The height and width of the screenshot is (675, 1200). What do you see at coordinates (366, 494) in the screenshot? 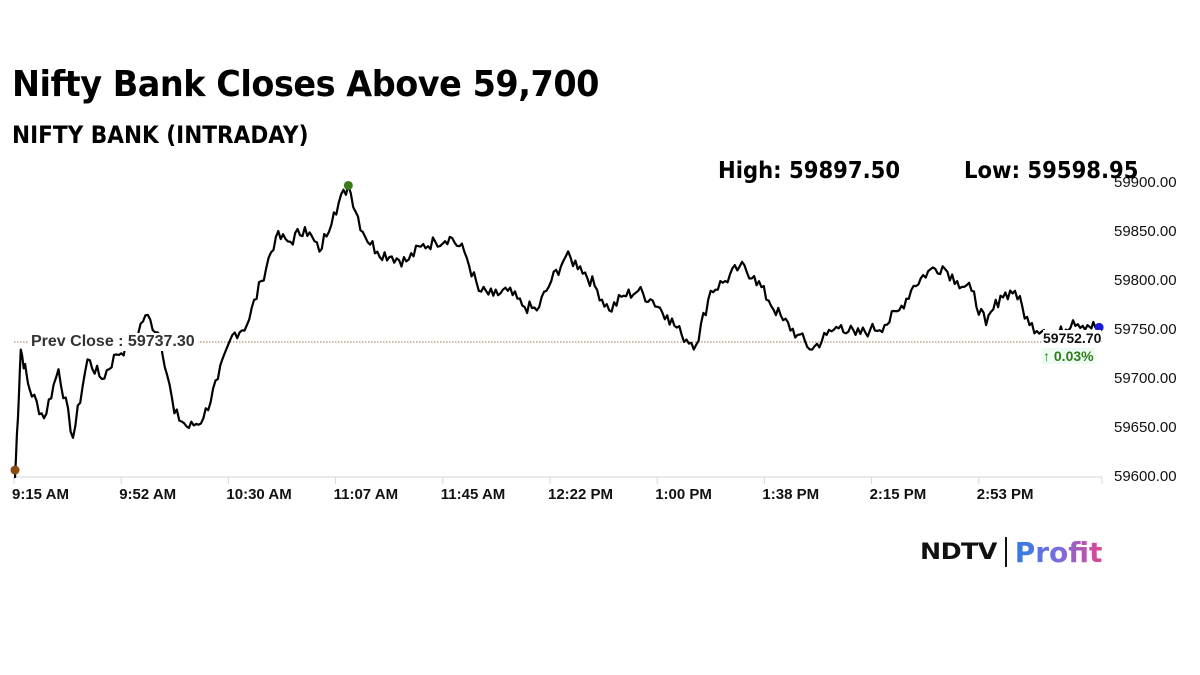
I see `x-tick-label: 11:07 AM` at bounding box center [366, 494].